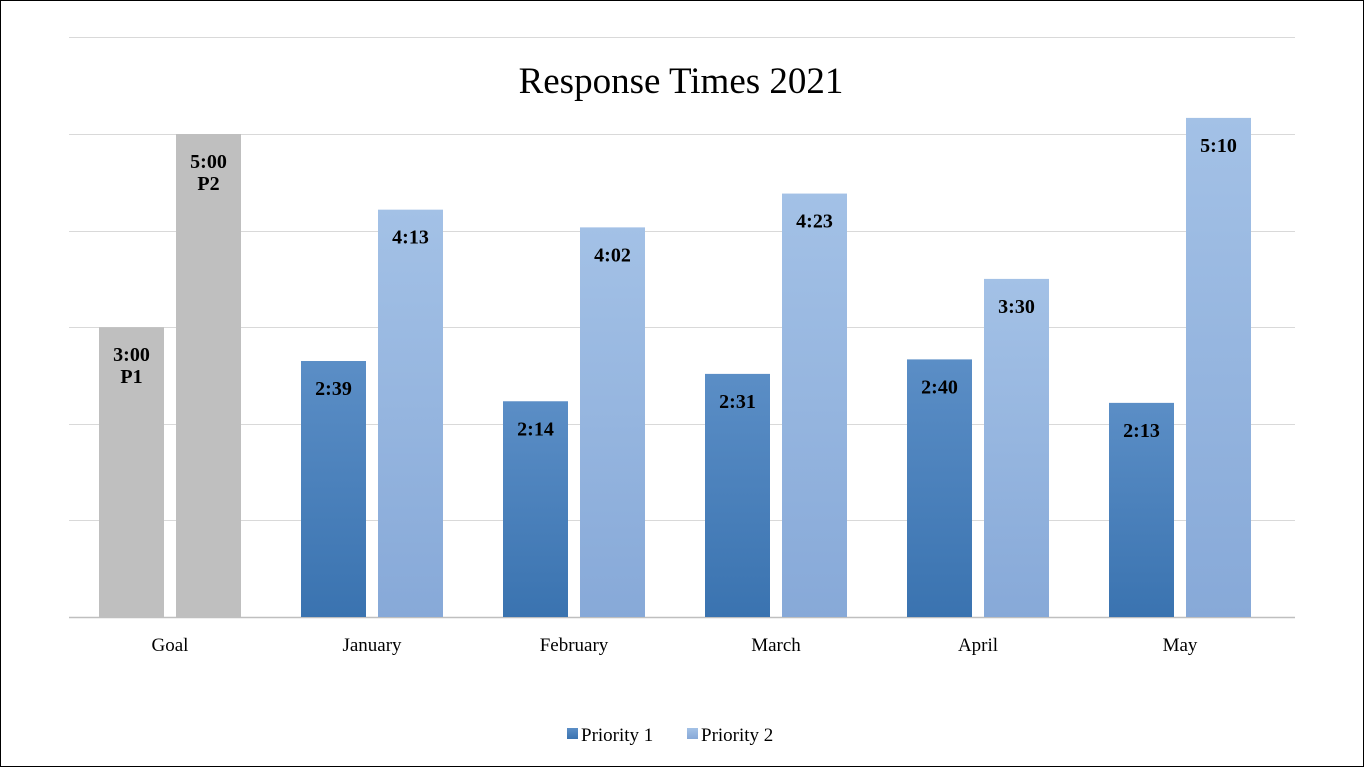 The height and width of the screenshot is (767, 1364). What do you see at coordinates (1016, 307) in the screenshot?
I see `data-label: 3:30` at bounding box center [1016, 307].